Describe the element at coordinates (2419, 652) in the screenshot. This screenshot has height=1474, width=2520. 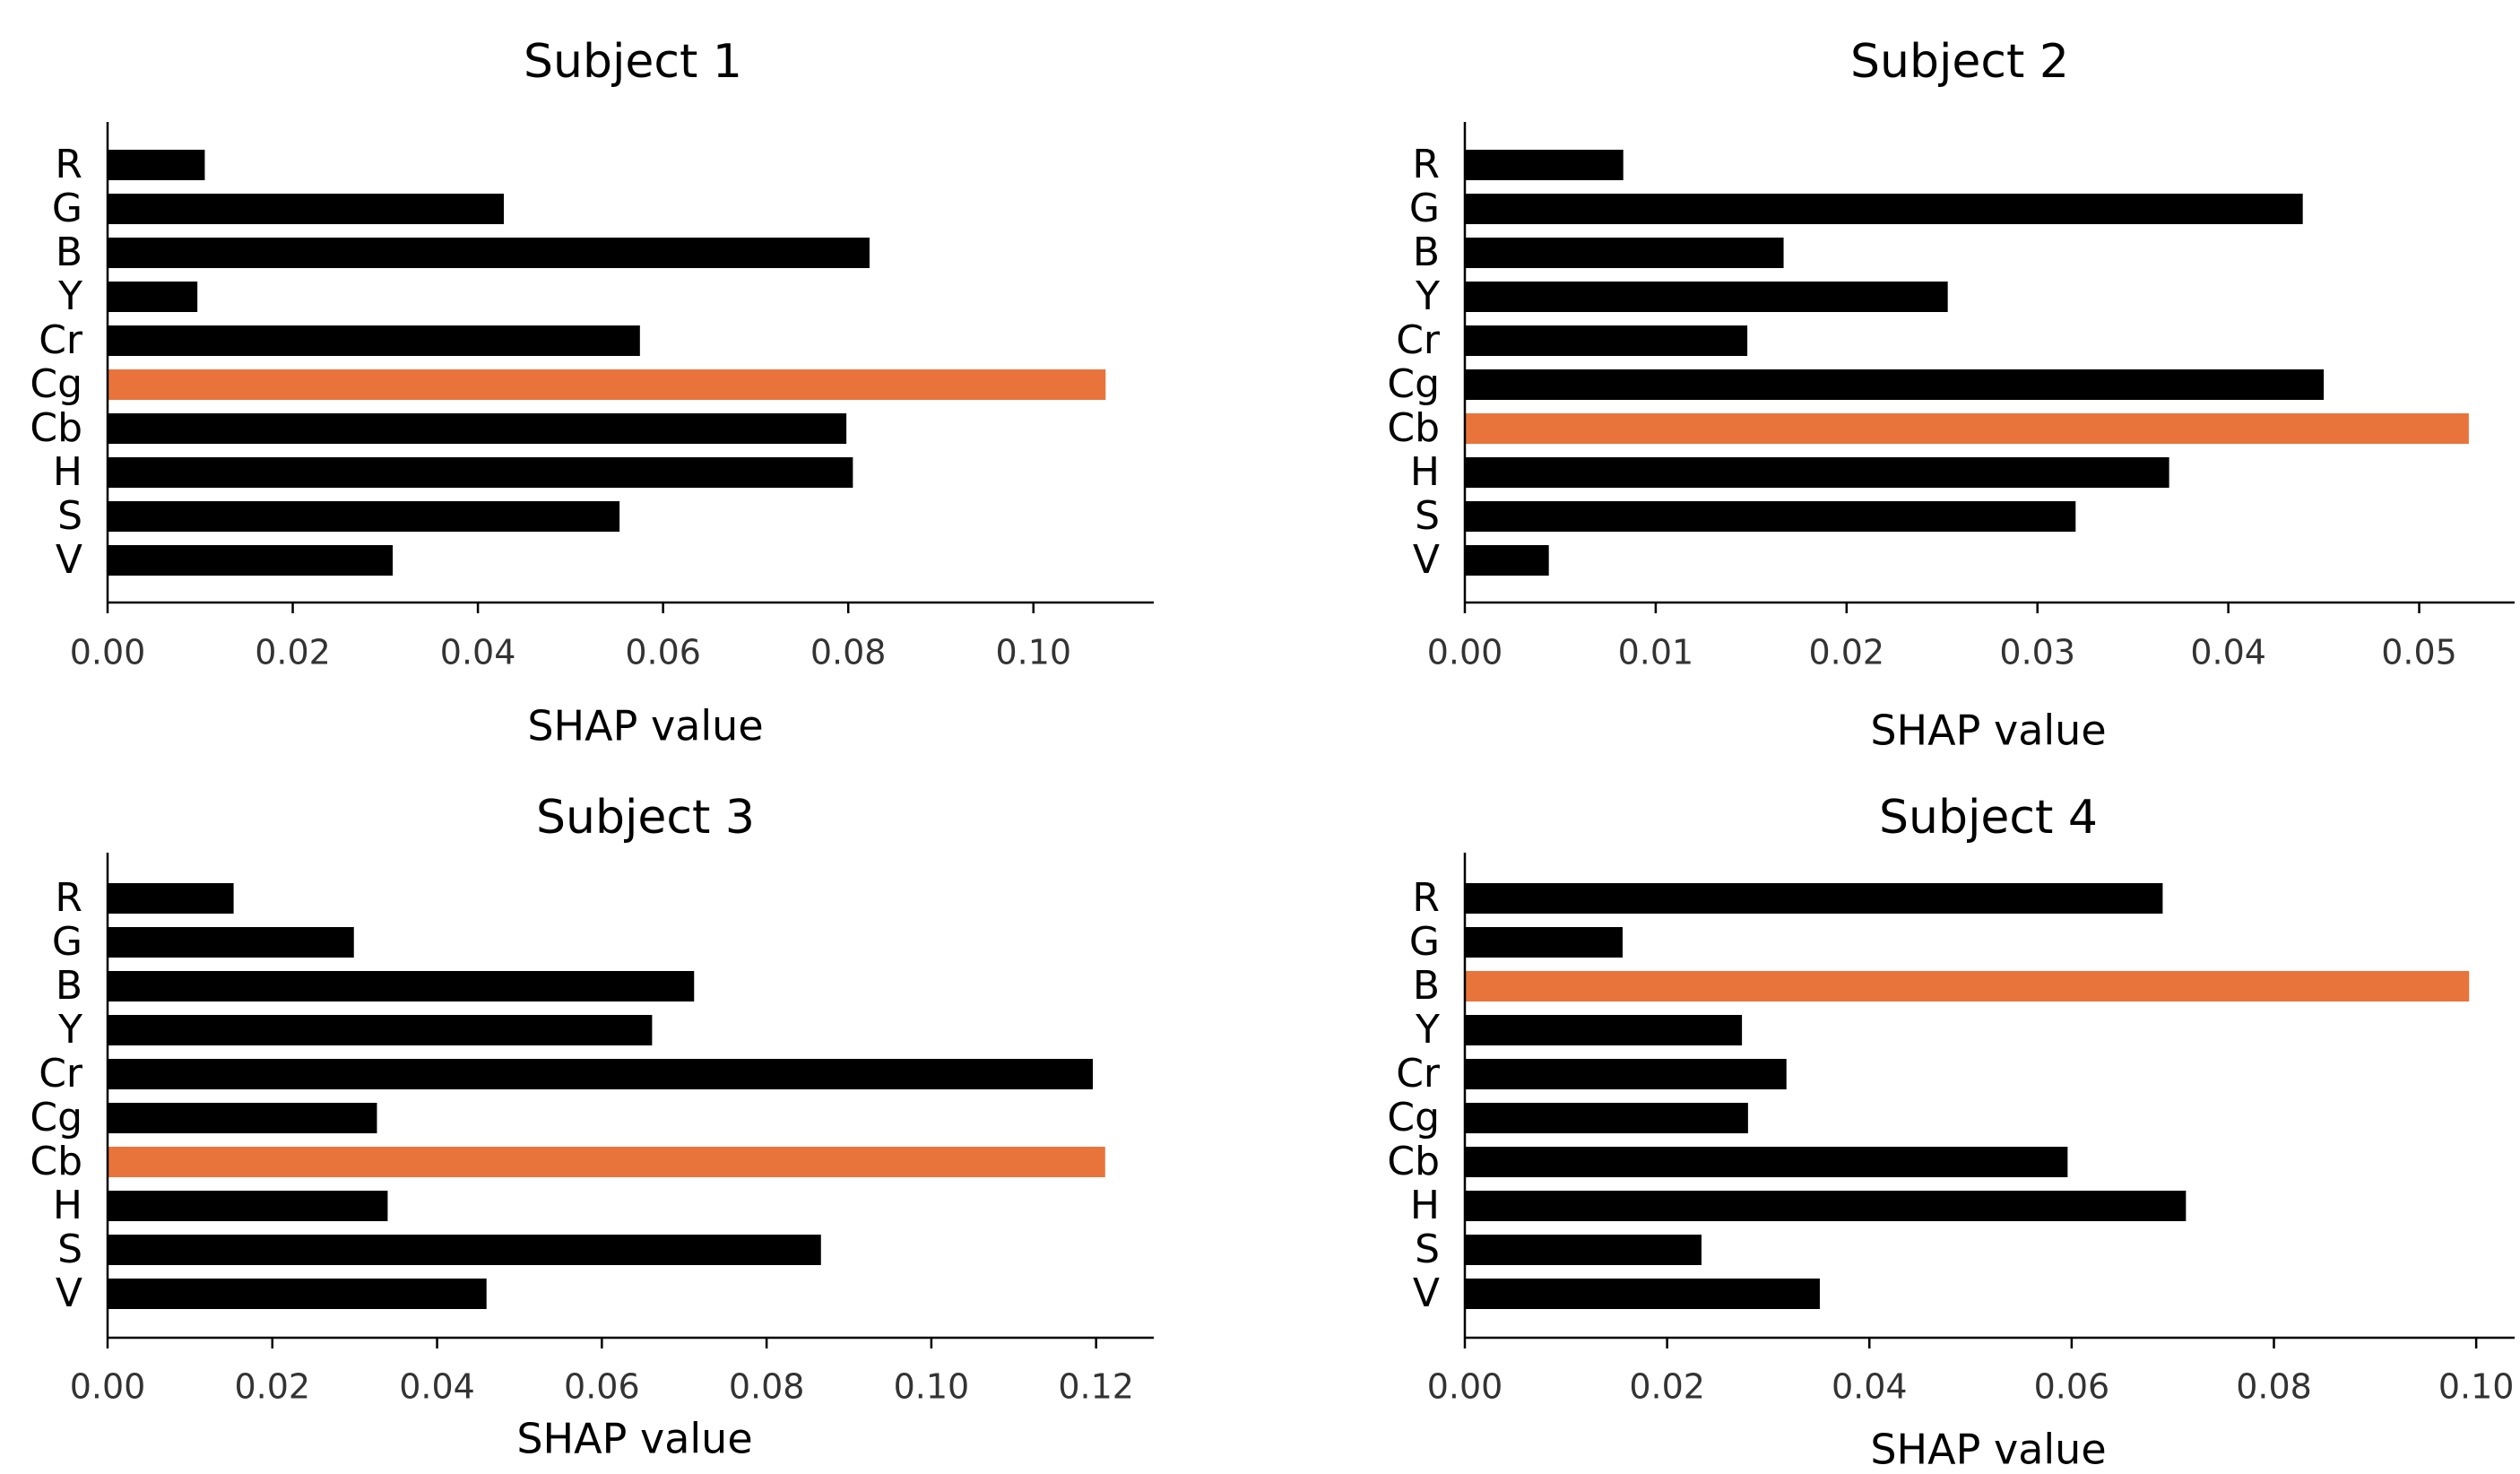
I see `x-tick-label: 0.05` at that location.